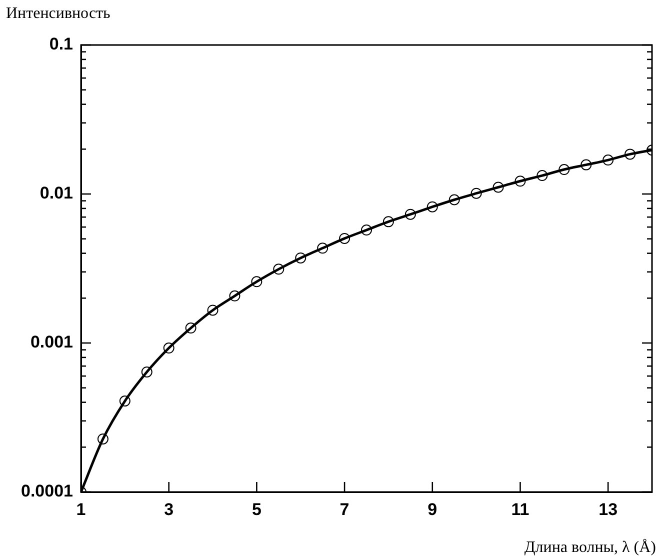 Image resolution: width=658 pixels, height=560 pixels. I want to click on x-tick-label: 1, so click(81, 509).